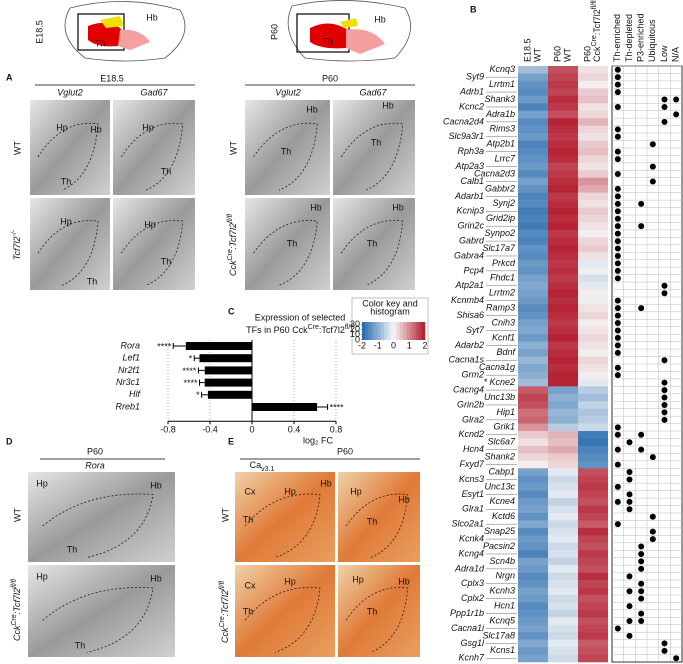 This screenshot has width=683, height=664. What do you see at coordinates (473, 270) in the screenshot?
I see `gene-label: Pcp4` at bounding box center [473, 270].